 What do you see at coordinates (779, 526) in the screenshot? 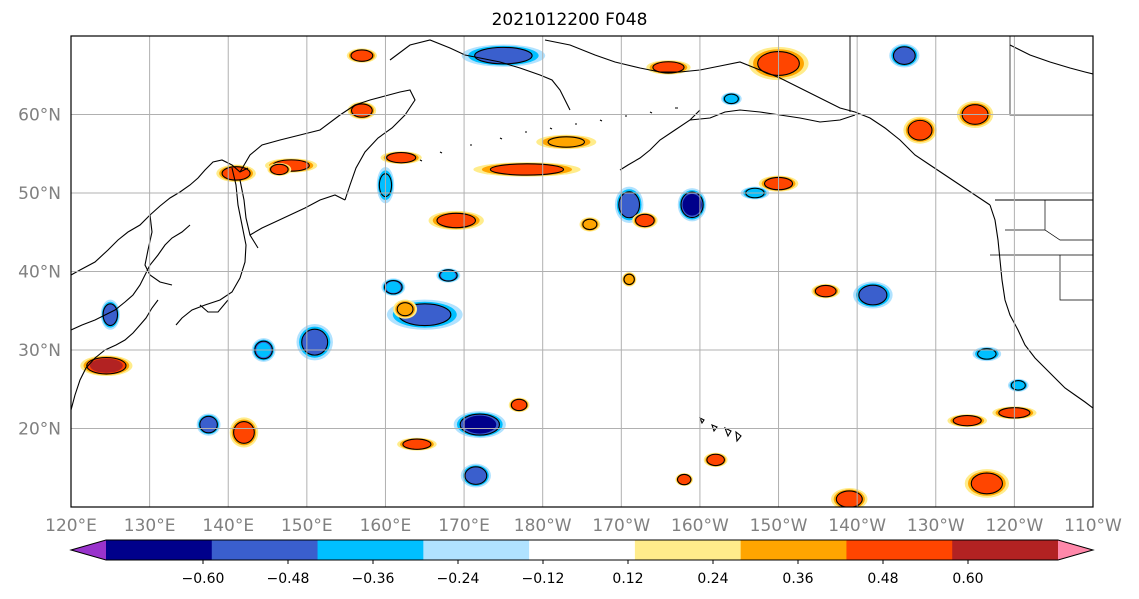
I see `lon-tick-label: 150°W` at bounding box center [779, 526].